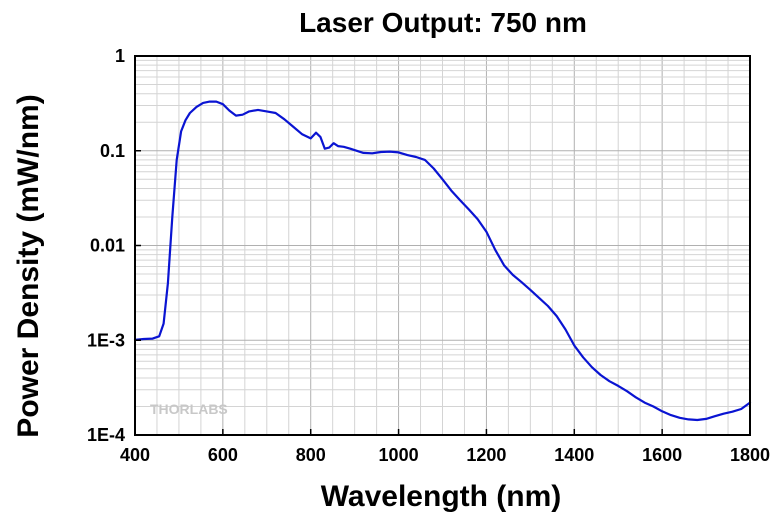 The height and width of the screenshot is (516, 780). Describe the element at coordinates (107, 246) in the screenshot. I see `y-tick-label: 0.01` at that location.